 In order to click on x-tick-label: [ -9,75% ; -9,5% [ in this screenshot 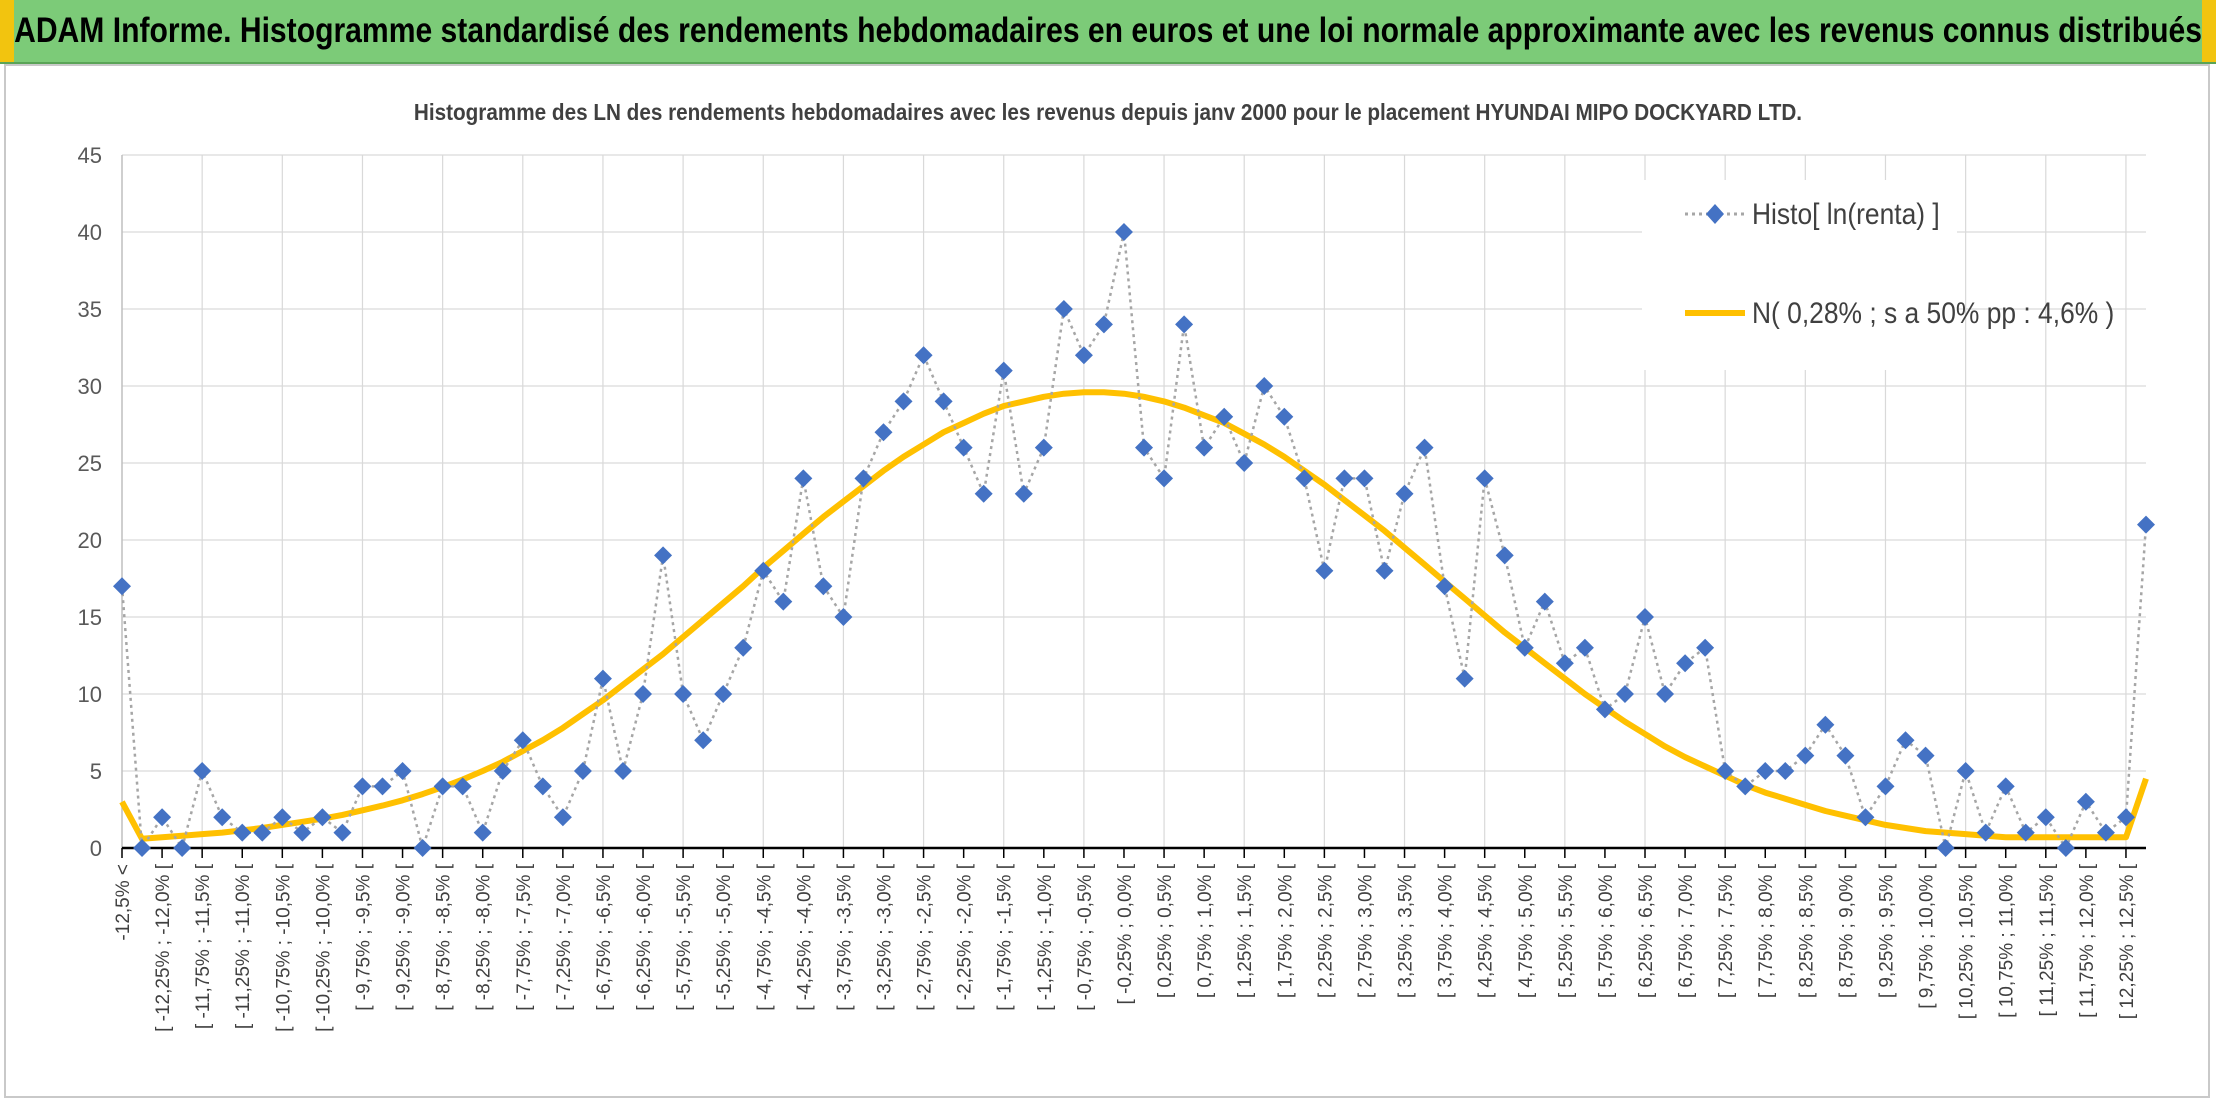, I will do `click(363, 937)`.